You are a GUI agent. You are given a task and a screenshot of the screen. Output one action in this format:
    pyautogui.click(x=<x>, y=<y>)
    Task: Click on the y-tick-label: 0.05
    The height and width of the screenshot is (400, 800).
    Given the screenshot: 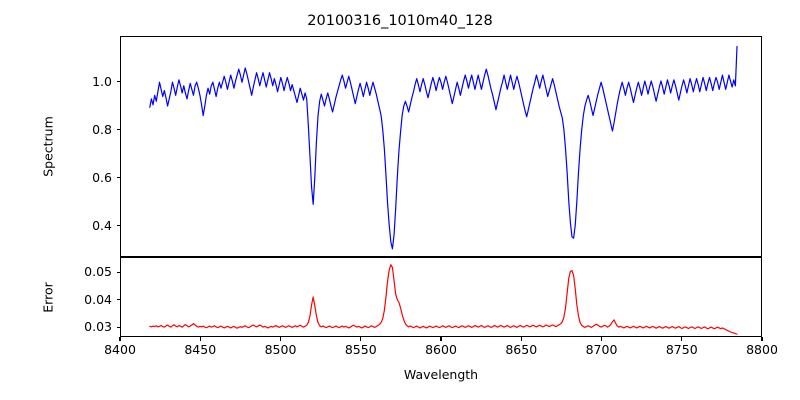 What is the action you would take?
    pyautogui.click(x=98, y=272)
    